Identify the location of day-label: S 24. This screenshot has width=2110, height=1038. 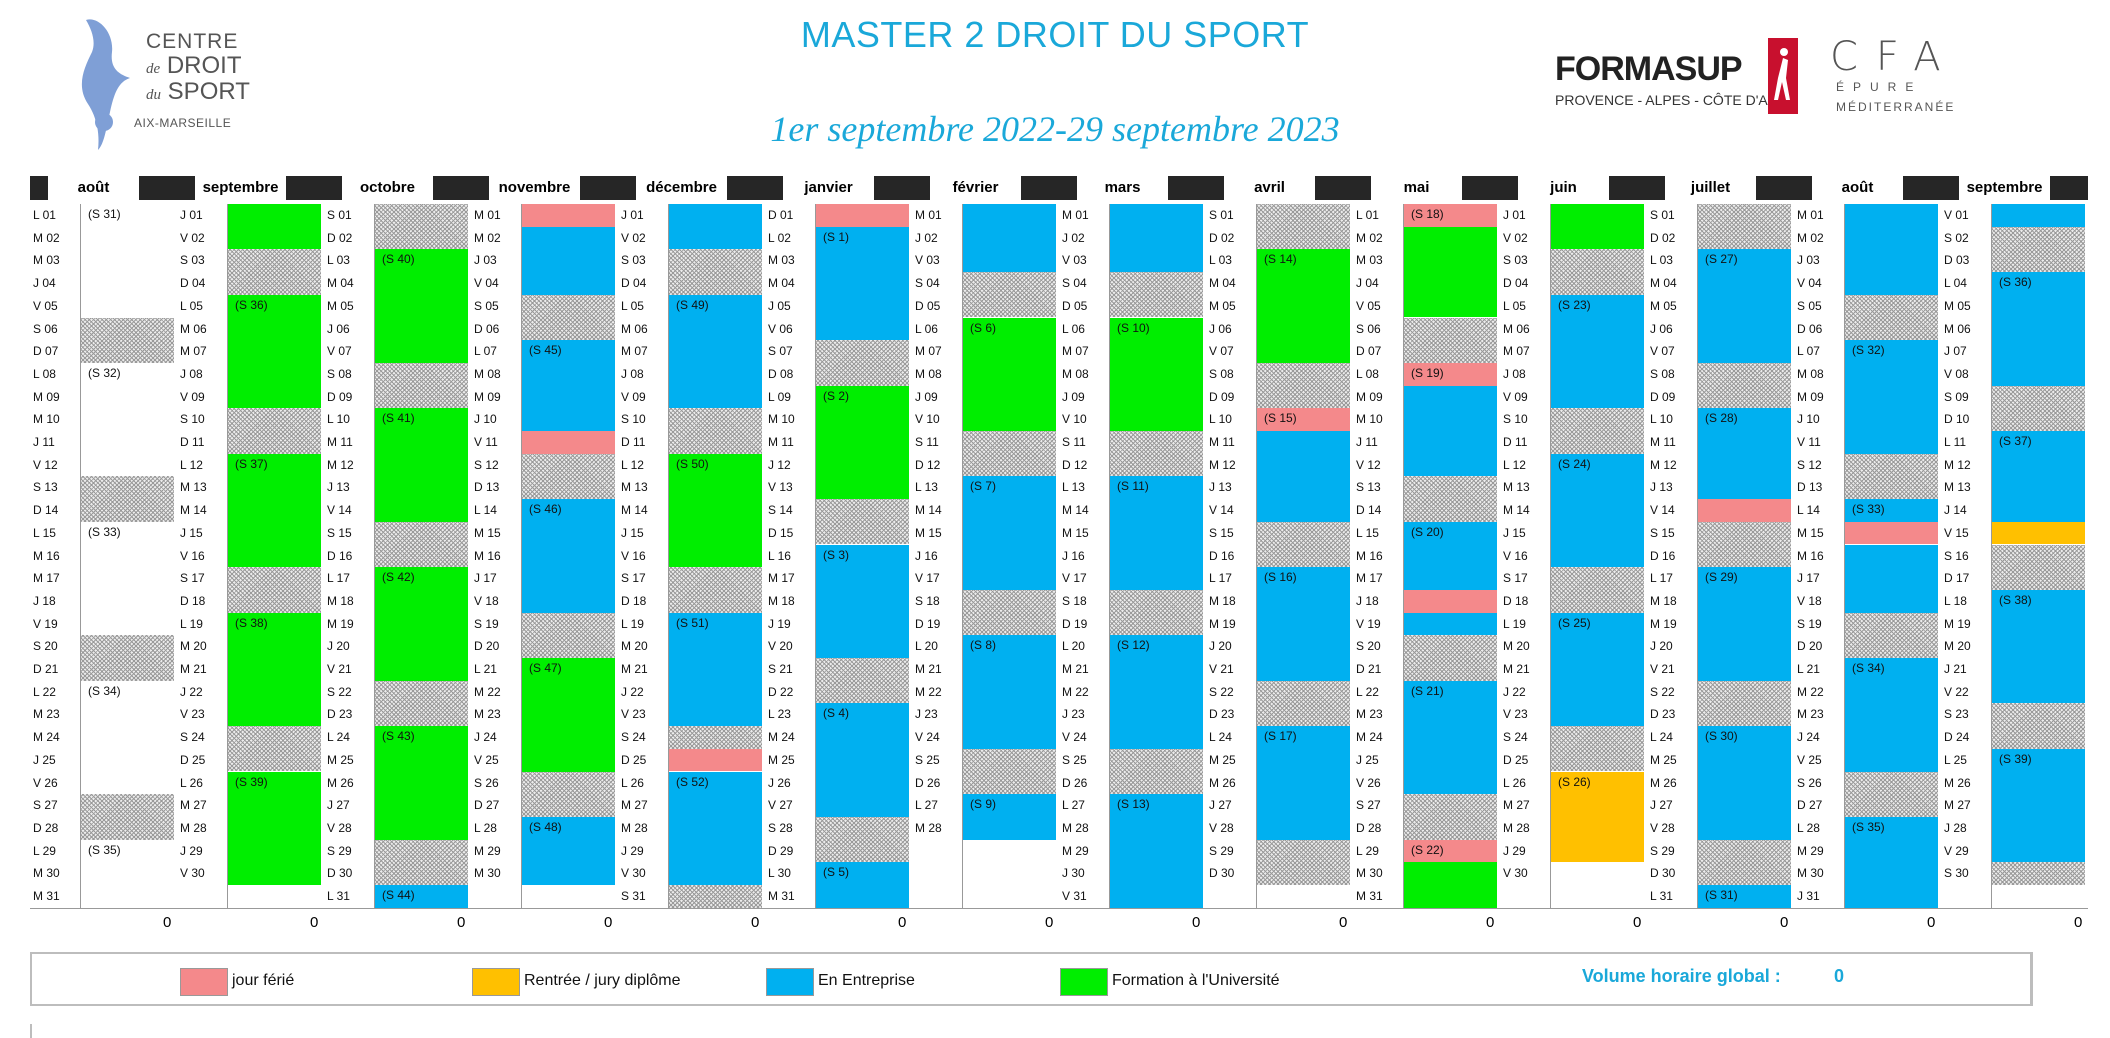
(633, 737).